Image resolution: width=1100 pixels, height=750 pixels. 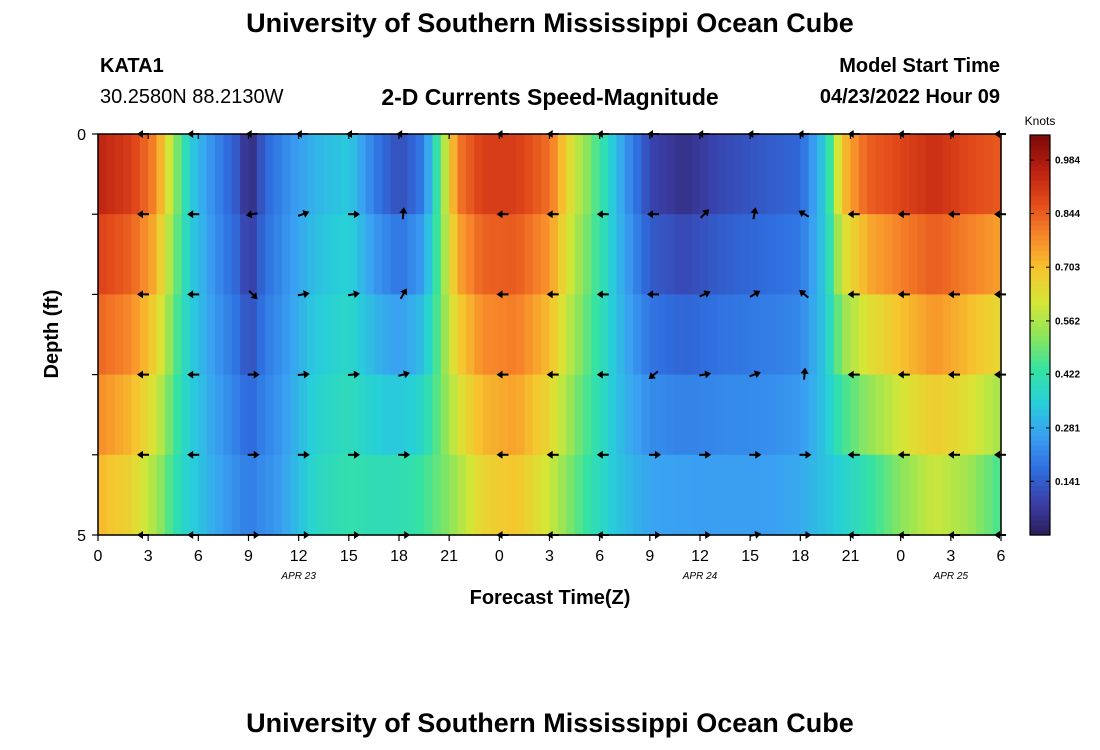 What do you see at coordinates (81, 536) in the screenshot?
I see `y-tick-label: 5` at bounding box center [81, 536].